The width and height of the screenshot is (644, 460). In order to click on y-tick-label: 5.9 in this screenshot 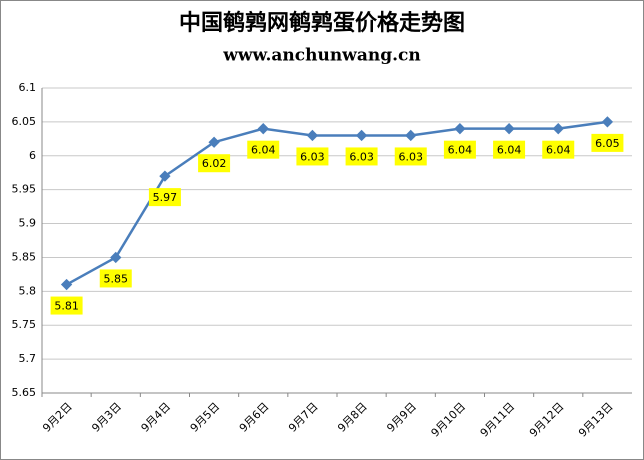, I will do `click(28, 223)`.